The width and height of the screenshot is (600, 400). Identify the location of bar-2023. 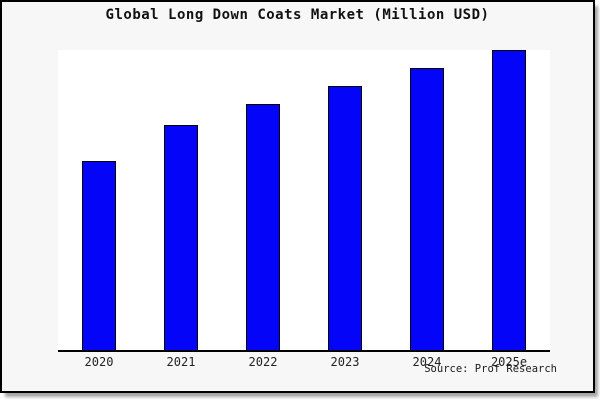
(345, 218).